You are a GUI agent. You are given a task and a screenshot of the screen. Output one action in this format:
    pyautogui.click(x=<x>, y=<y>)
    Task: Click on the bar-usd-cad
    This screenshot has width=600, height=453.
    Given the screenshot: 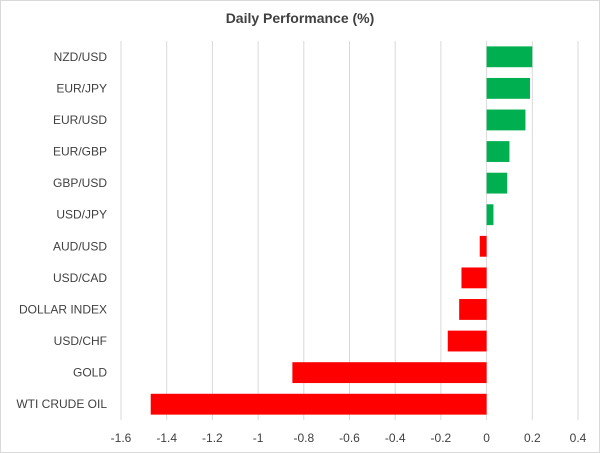 What is the action you would take?
    pyautogui.click(x=474, y=278)
    